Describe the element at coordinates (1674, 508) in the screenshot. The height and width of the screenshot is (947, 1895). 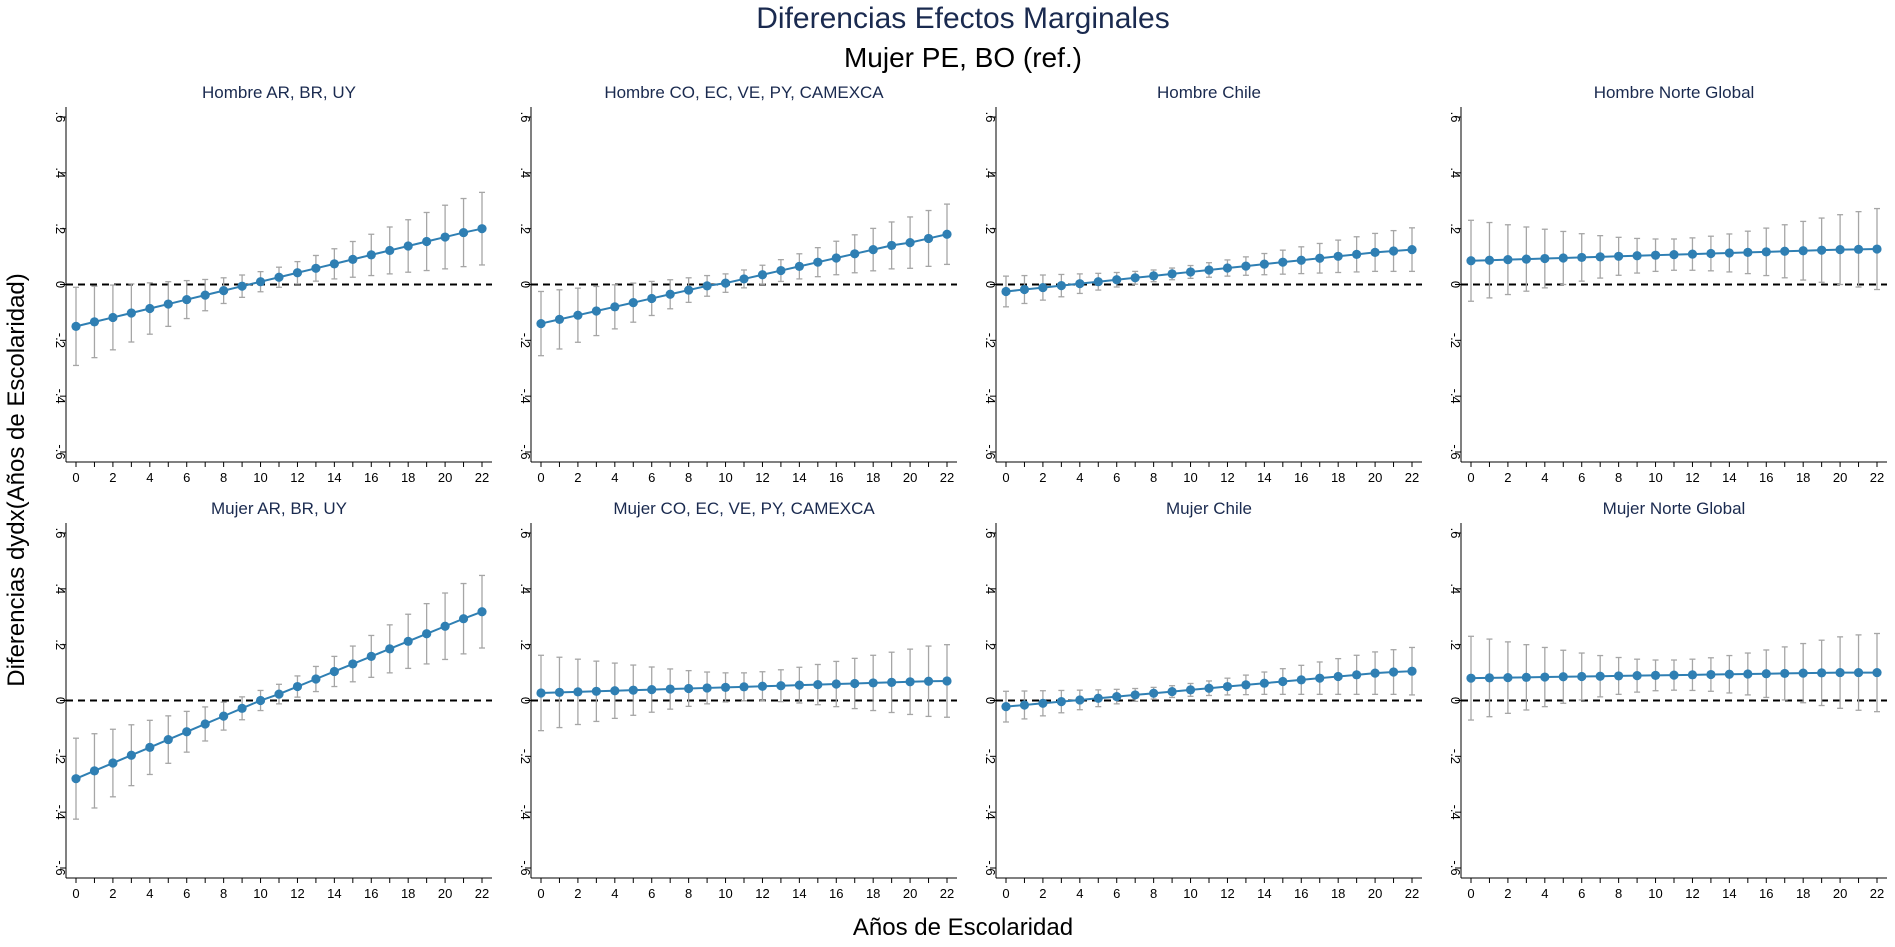
I see `panel-title: Mujer Norte Global` at that location.